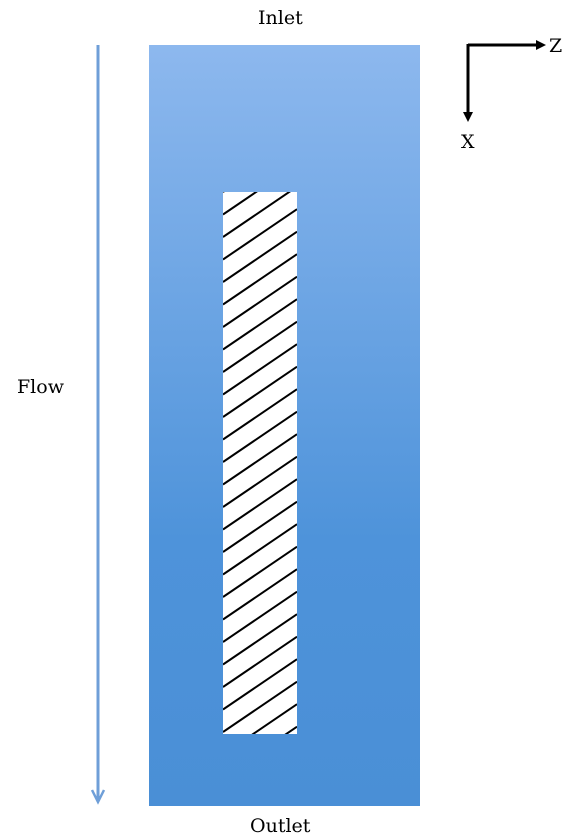  Describe the element at coordinates (40, 387) in the screenshot. I see `flow-label: Flow` at that location.